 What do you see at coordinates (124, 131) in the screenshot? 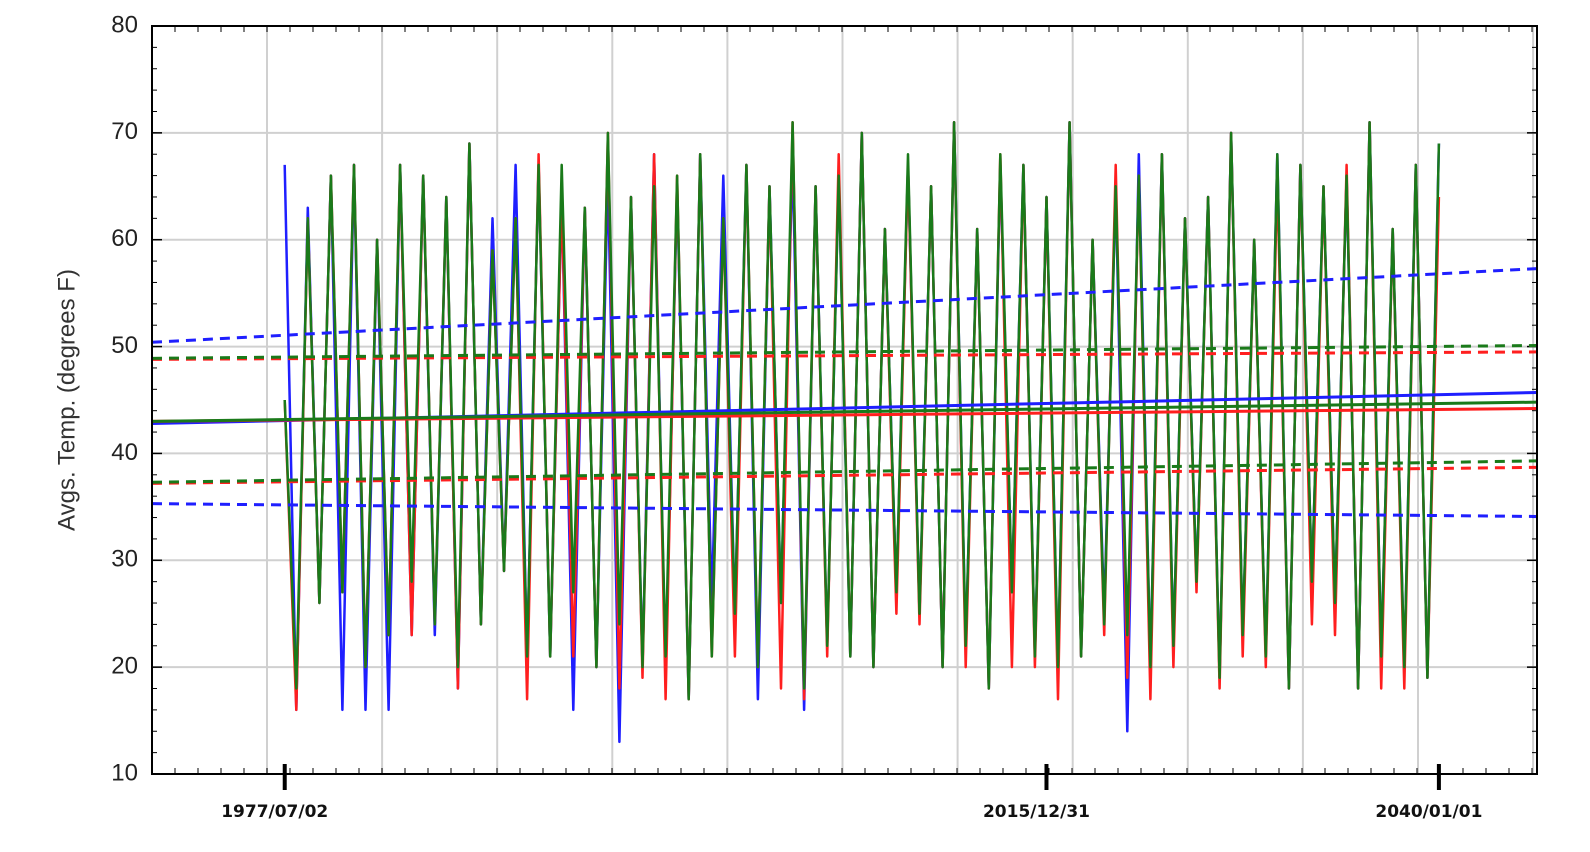
I see `y-tick-label: 70` at bounding box center [124, 131].